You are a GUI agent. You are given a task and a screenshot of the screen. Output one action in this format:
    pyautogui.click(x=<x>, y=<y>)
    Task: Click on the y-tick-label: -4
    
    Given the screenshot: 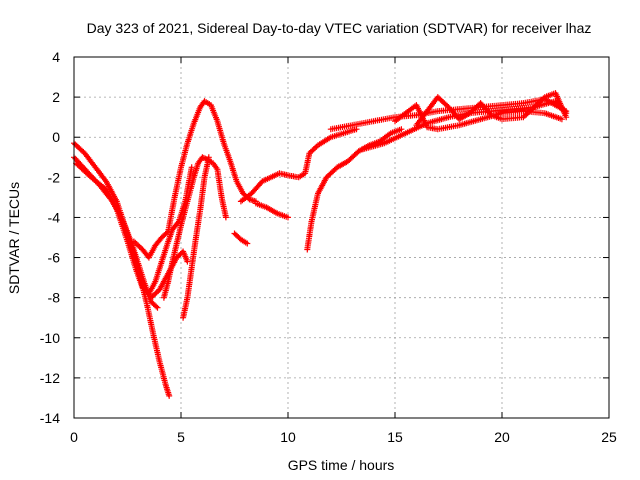 What is the action you would take?
    pyautogui.click(x=54, y=217)
    